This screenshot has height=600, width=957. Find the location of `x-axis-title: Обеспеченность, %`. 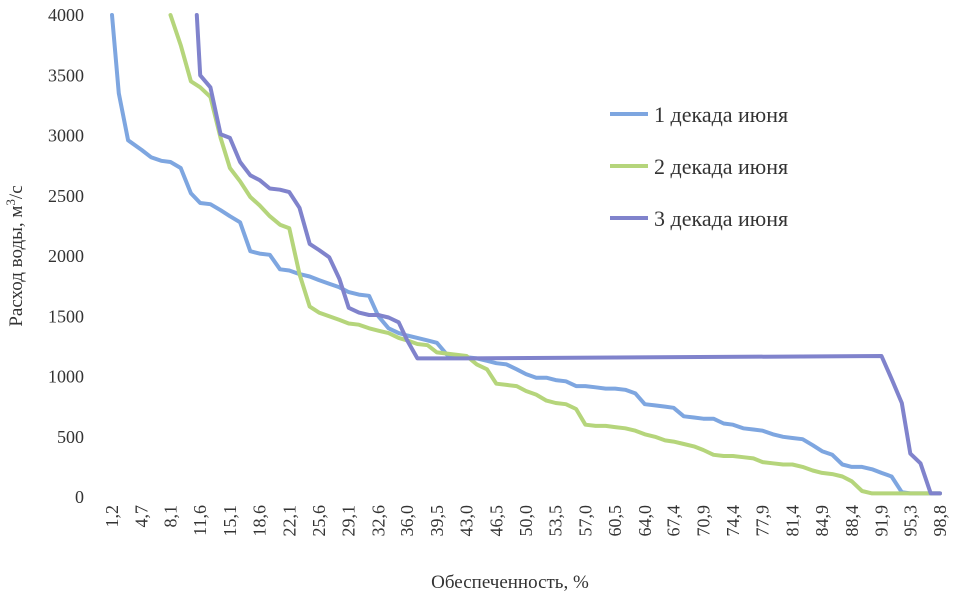

x-axis-title: Обеспеченность, % is located at coordinates (510, 582).